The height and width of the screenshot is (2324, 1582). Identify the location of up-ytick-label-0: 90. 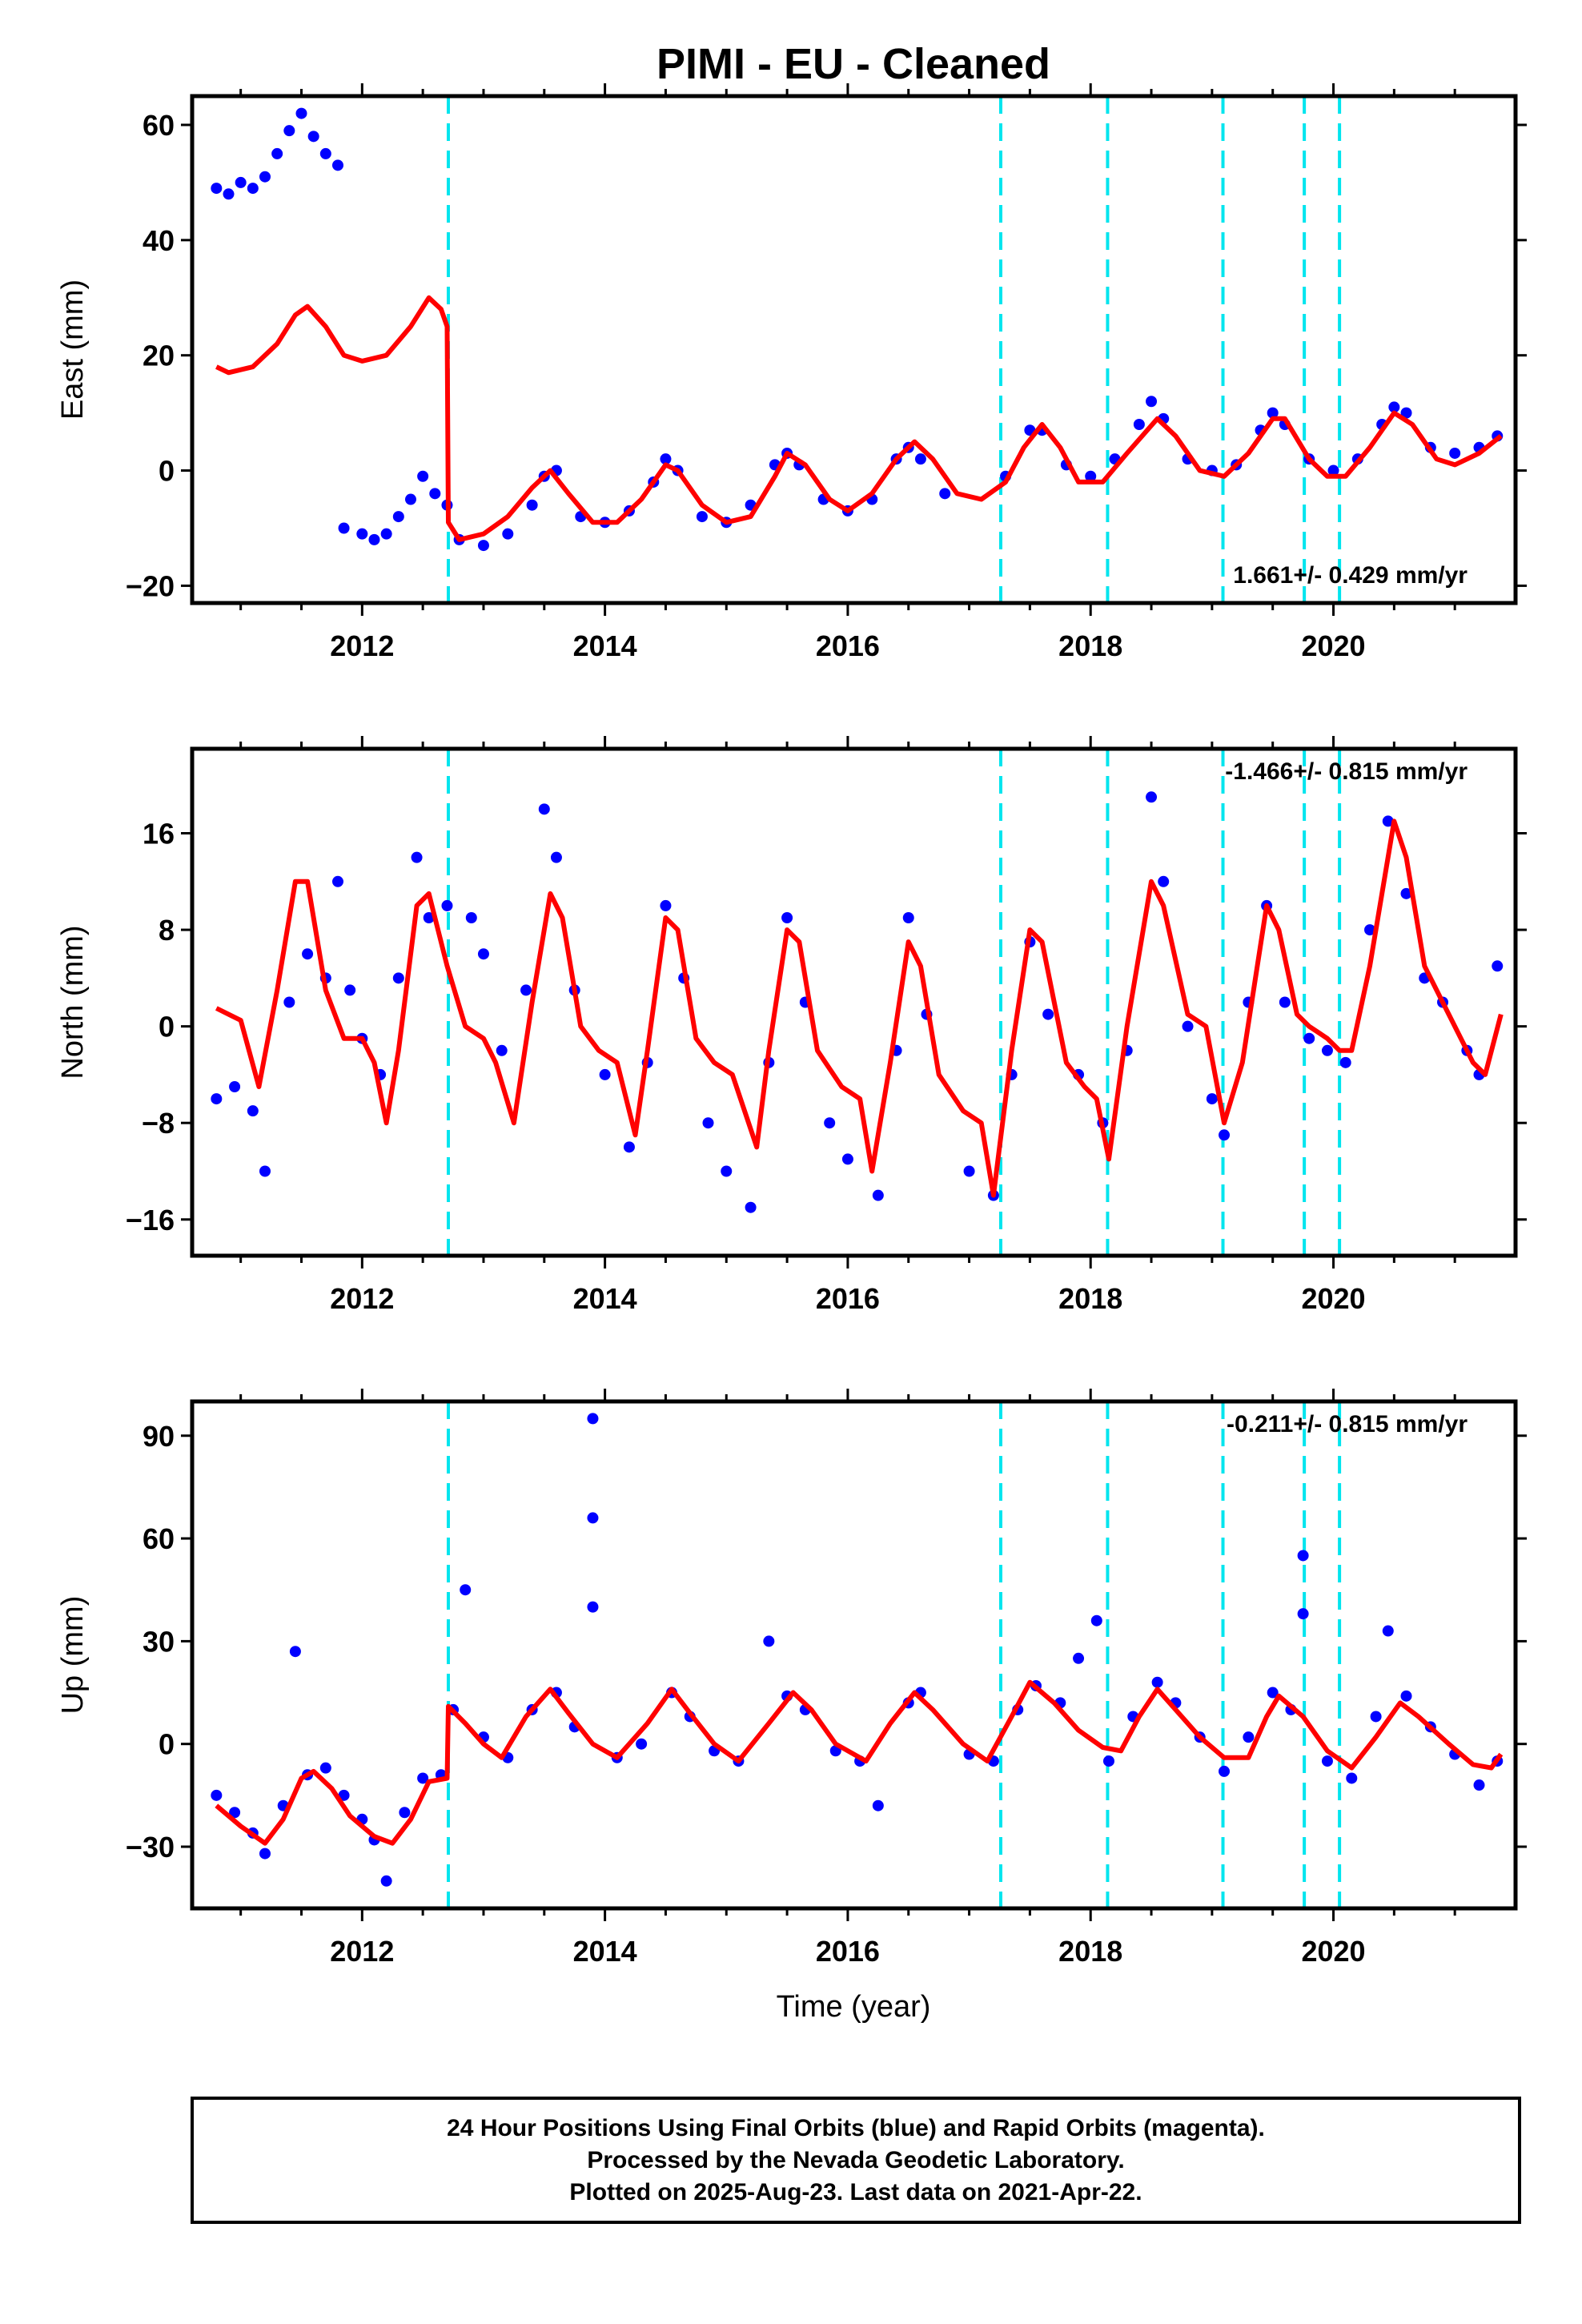
(159, 1436).